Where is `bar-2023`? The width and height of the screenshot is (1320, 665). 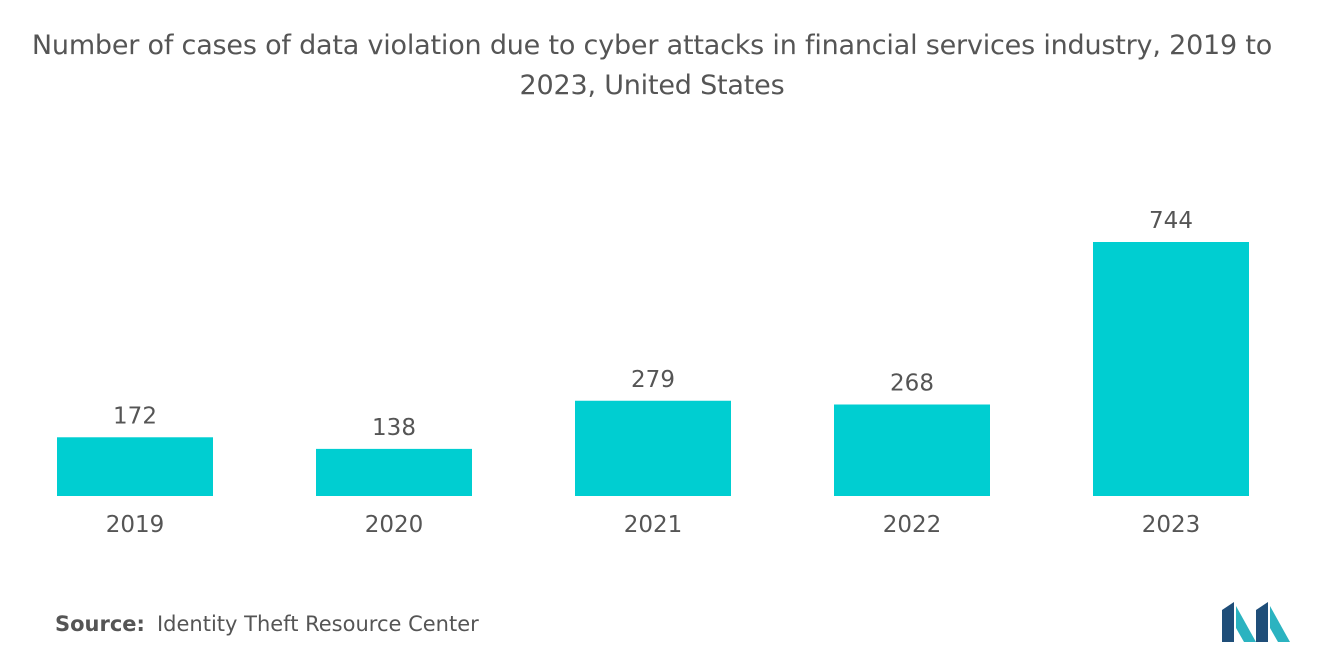
bar-2023 is located at coordinates (1171, 369).